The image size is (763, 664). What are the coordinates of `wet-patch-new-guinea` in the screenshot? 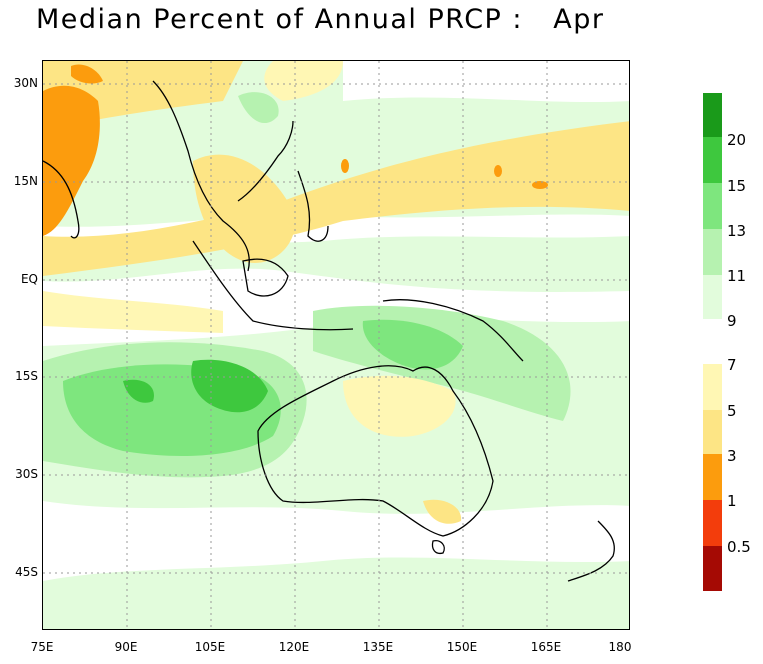 It's located at (412, 344).